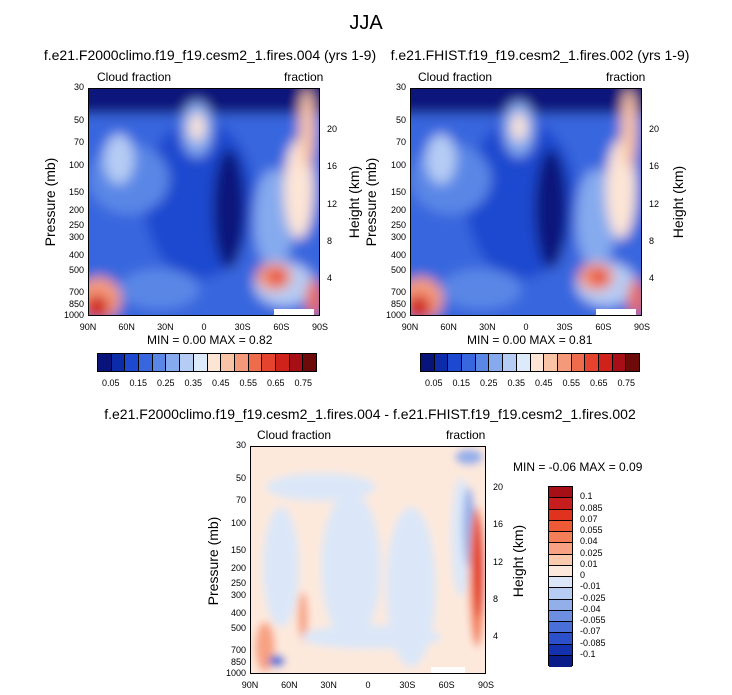 The image size is (732, 695). Describe the element at coordinates (652, 240) in the screenshot. I see `panel2-height-tick: 8` at that location.